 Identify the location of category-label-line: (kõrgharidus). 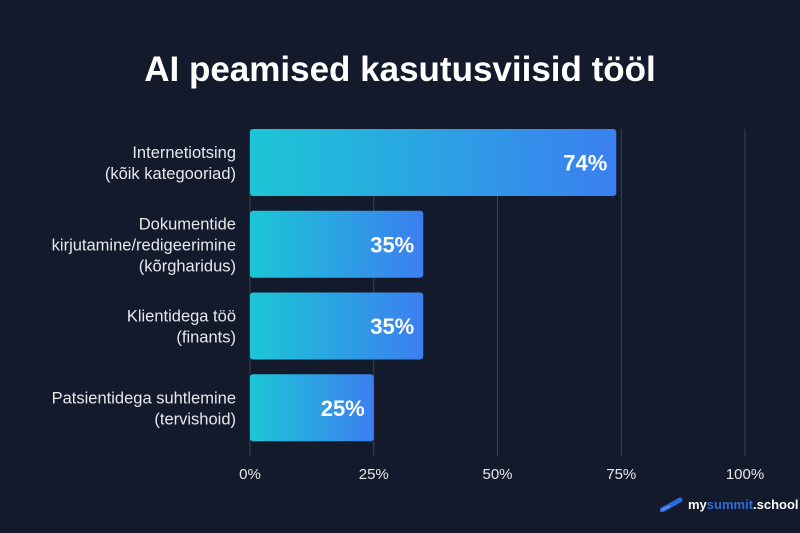
(187, 266).